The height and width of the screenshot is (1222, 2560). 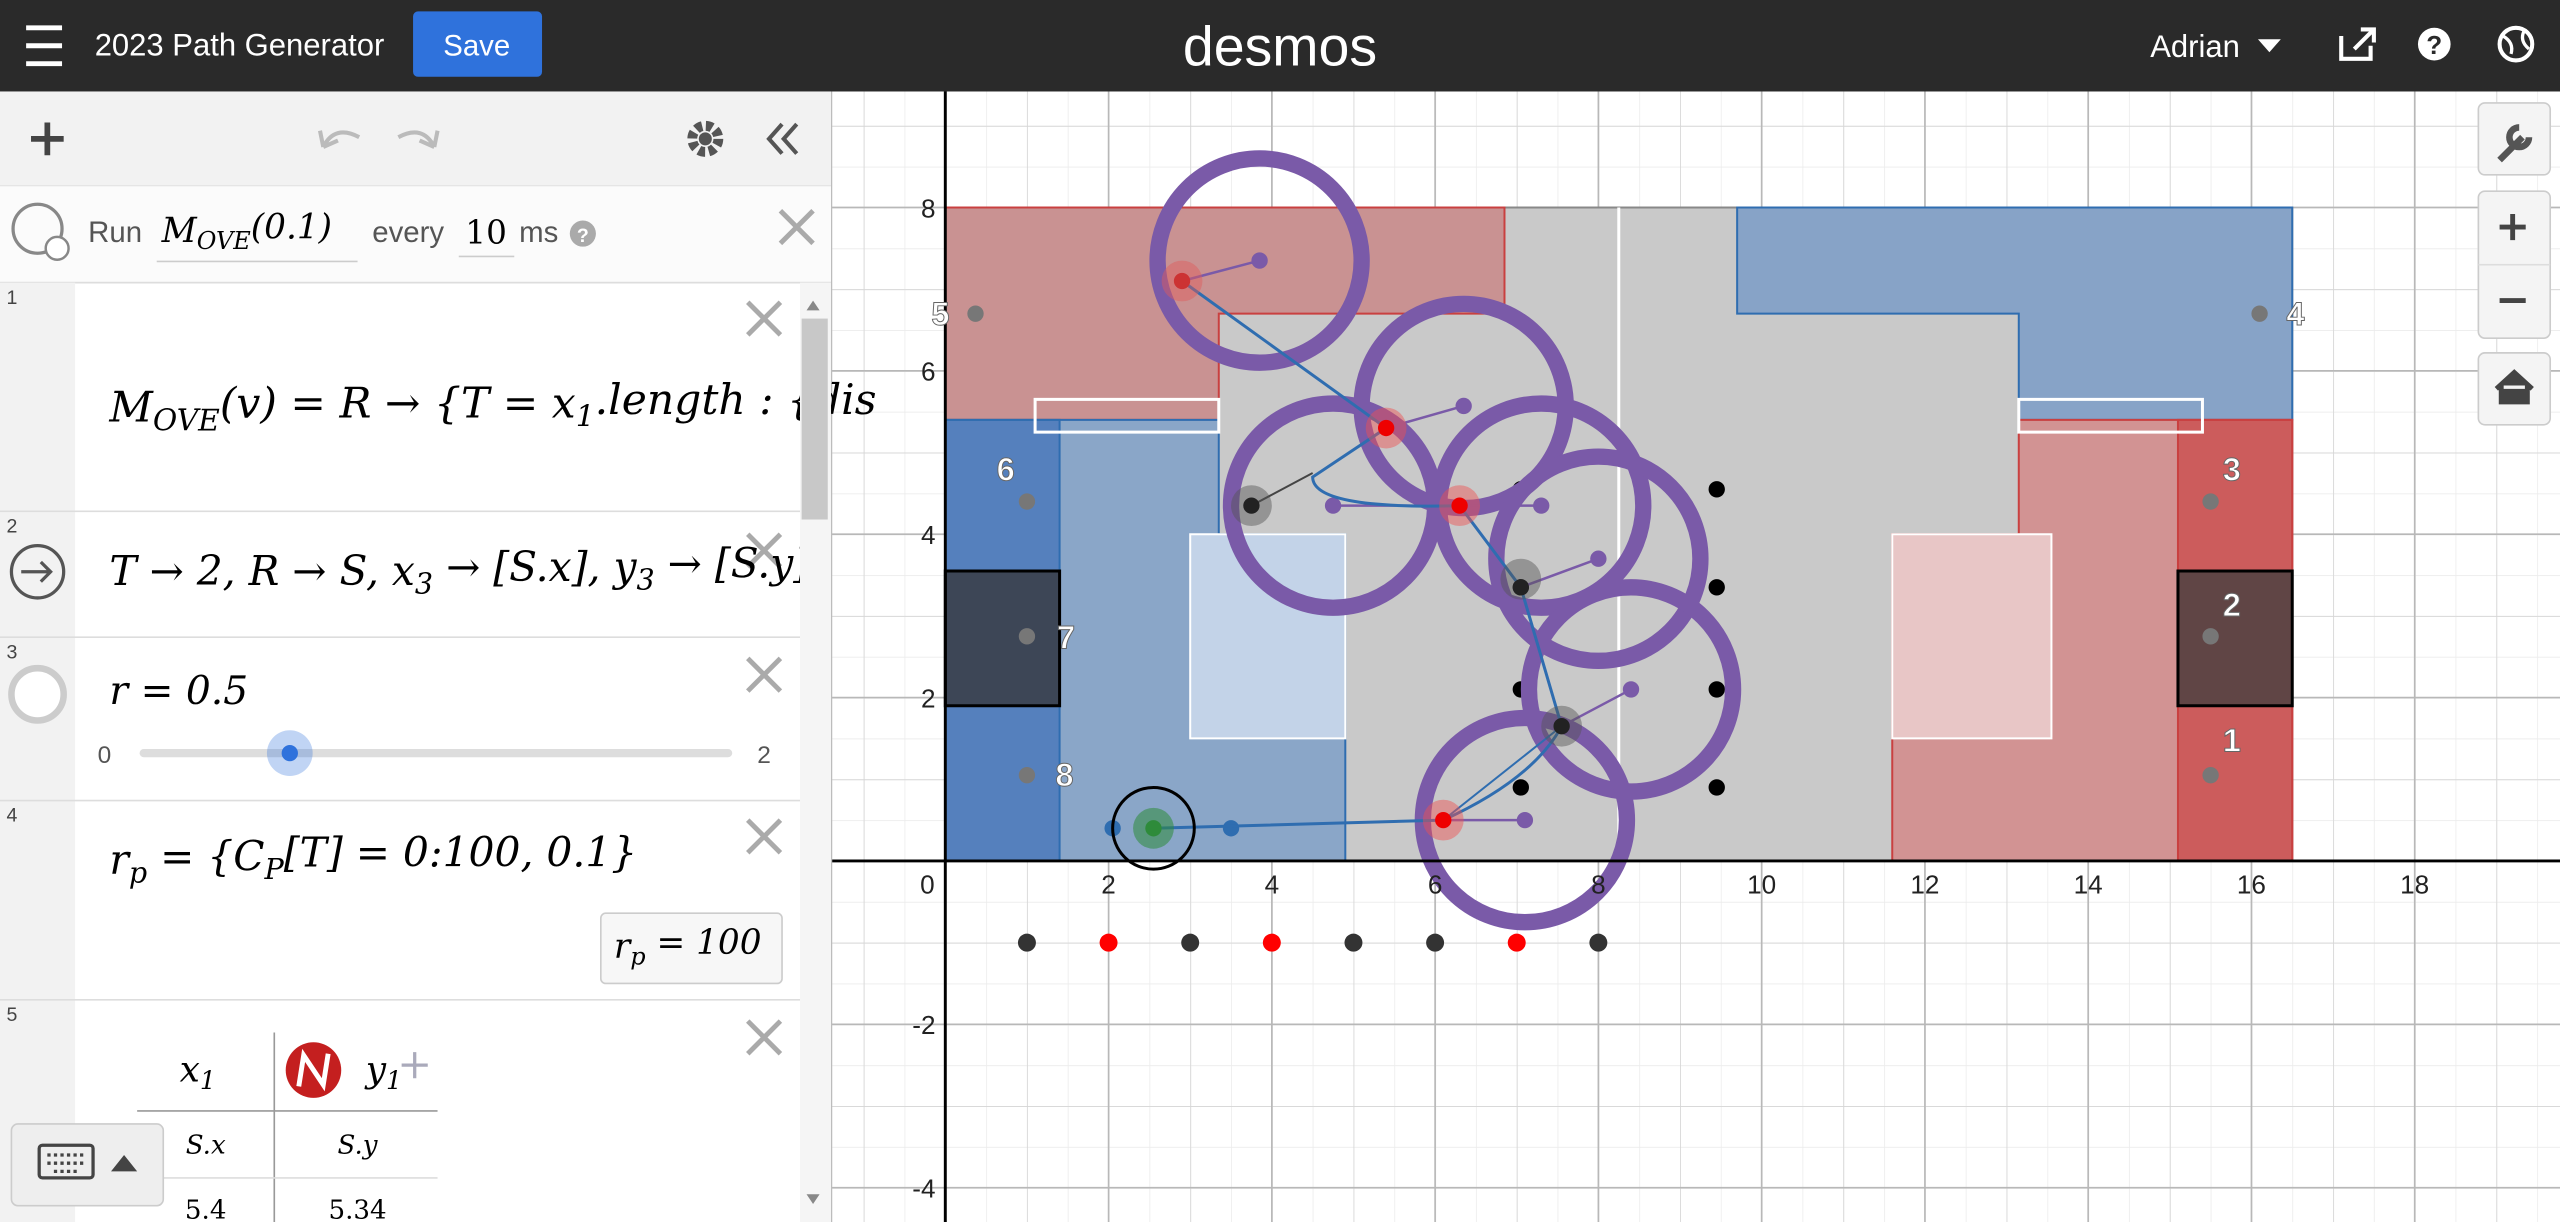 I want to click on collapse-button, so click(x=782, y=138).